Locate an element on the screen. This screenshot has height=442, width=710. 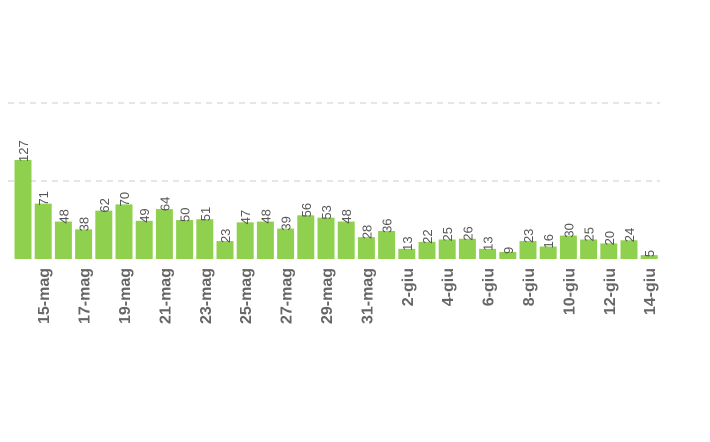
value-label: 49 is located at coordinates (144, 215).